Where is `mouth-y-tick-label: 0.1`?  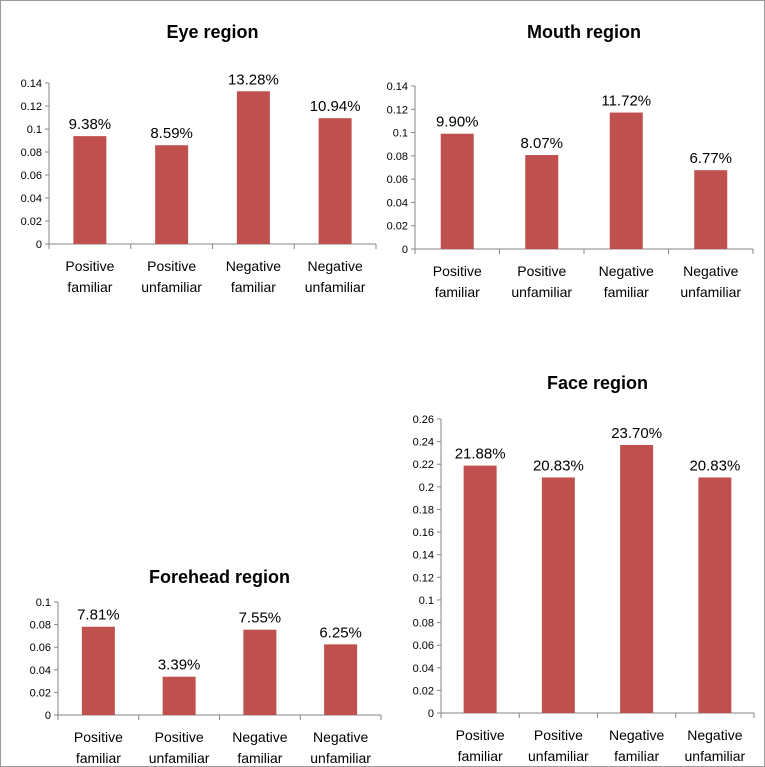 mouth-y-tick-label: 0.1 is located at coordinates (400, 134).